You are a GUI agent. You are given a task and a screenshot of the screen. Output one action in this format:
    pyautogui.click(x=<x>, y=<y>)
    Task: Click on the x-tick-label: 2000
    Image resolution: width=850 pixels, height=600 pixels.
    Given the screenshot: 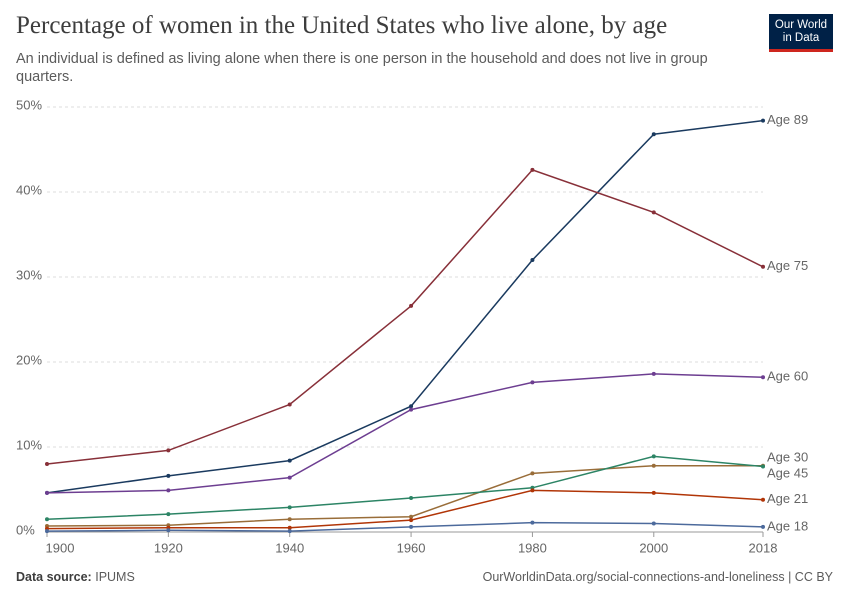 What is the action you would take?
    pyautogui.click(x=653, y=547)
    